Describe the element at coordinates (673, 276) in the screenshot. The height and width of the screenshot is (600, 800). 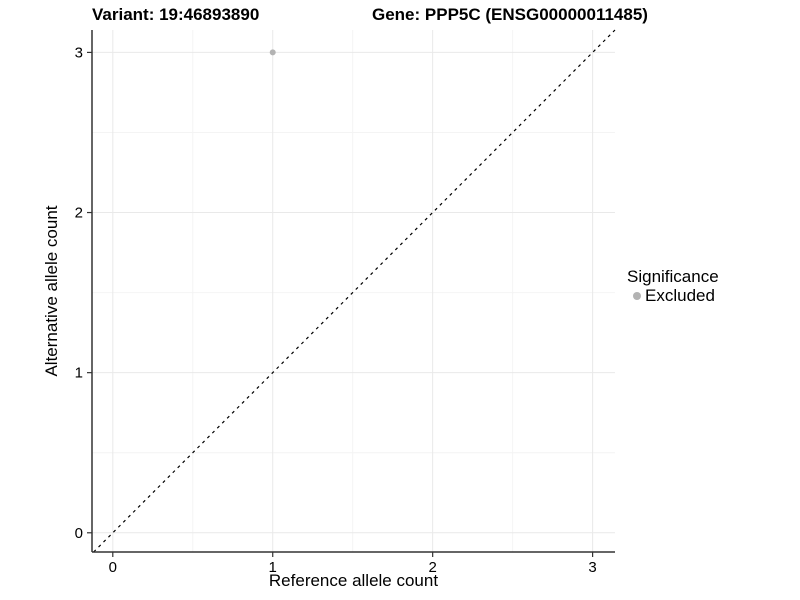
I see `legend-title: Significance` at that location.